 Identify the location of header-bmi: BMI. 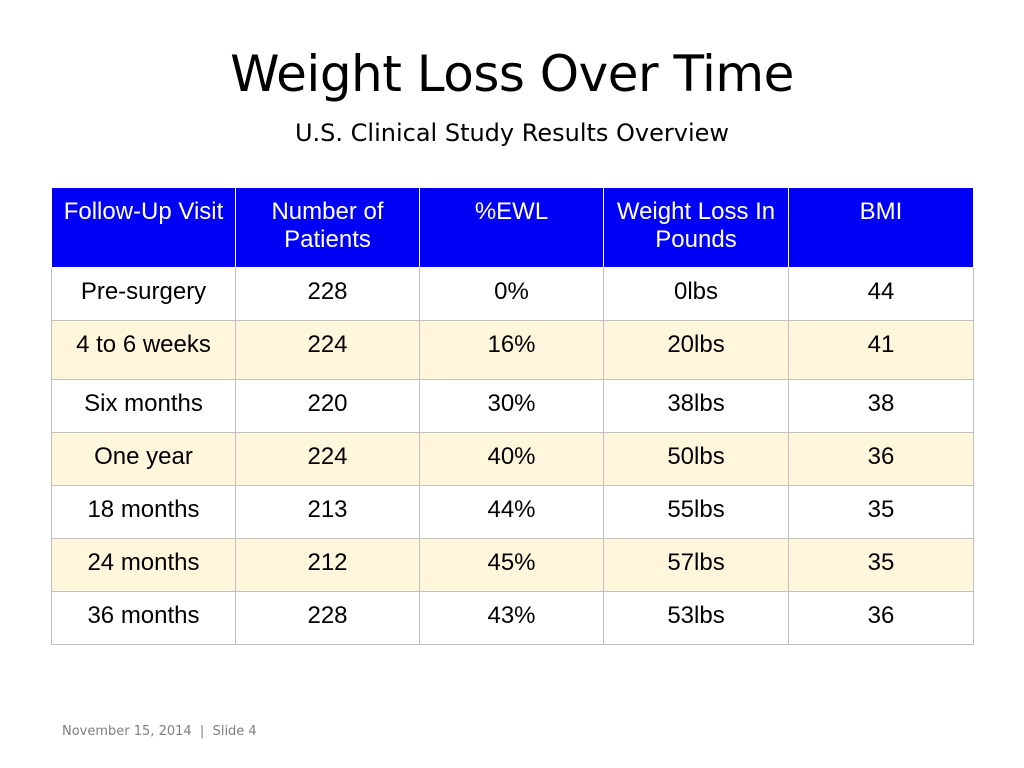
(881, 227).